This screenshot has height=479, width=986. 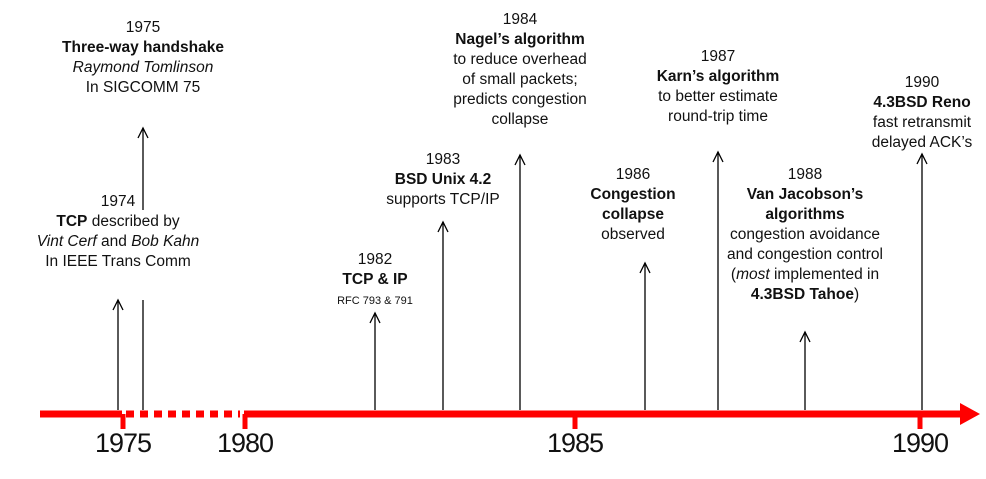 I want to click on axis-label-1975: 1975, so click(x=123, y=443).